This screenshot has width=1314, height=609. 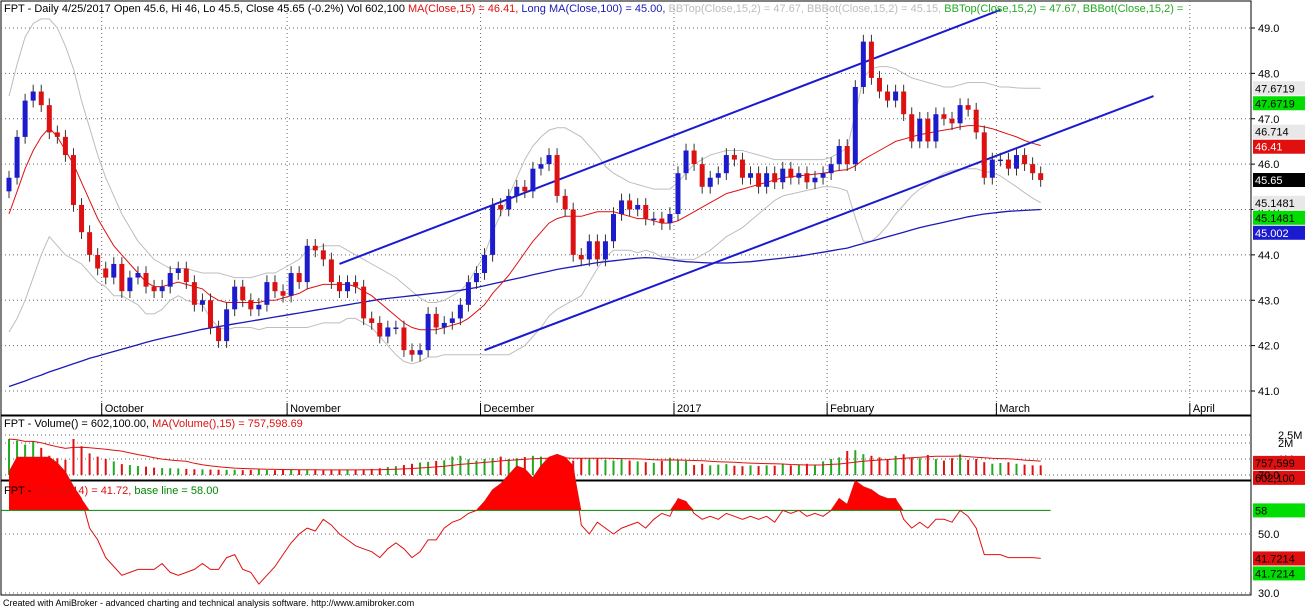 What do you see at coordinates (1272, 234) in the screenshot?
I see `price-value-box: 45.002` at bounding box center [1272, 234].